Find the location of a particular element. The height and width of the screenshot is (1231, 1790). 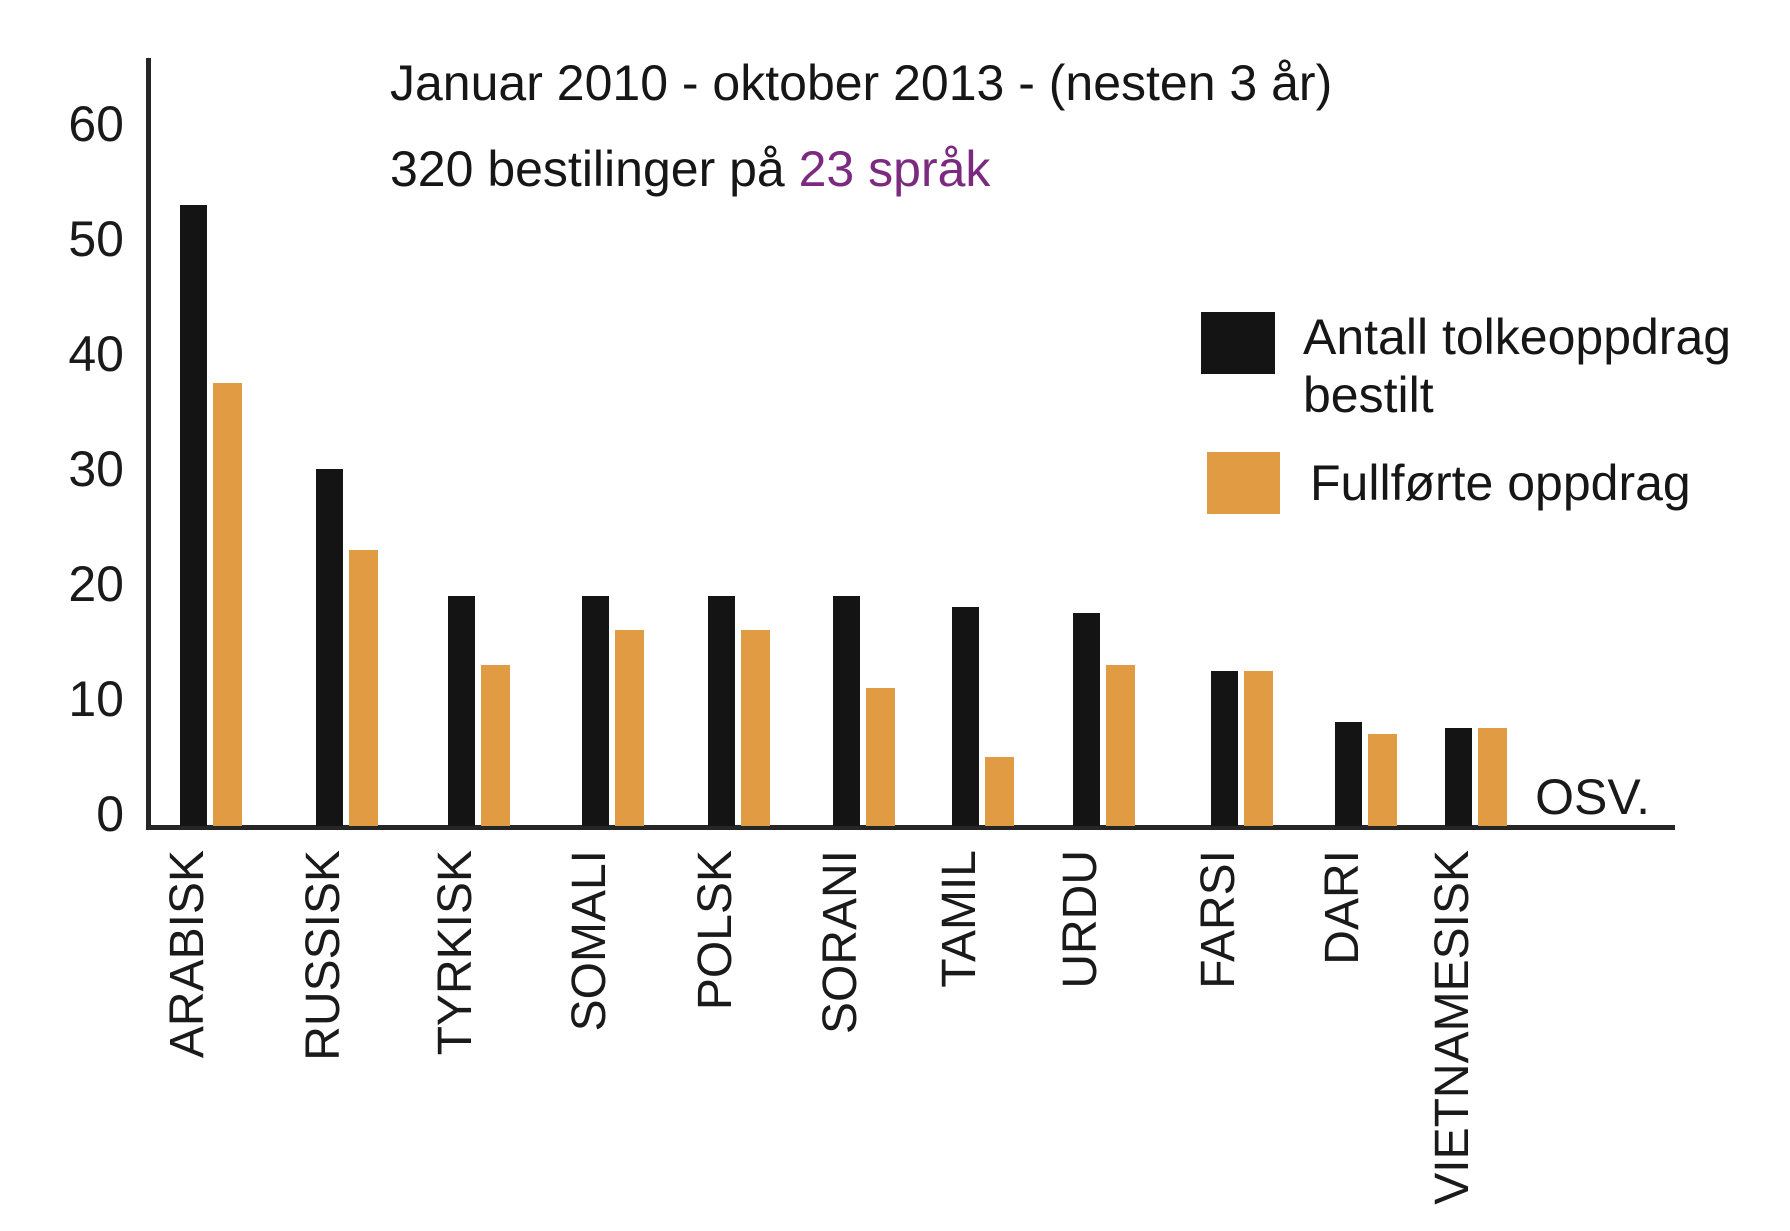

x-label-dari: DARI is located at coordinates (1342, 907).